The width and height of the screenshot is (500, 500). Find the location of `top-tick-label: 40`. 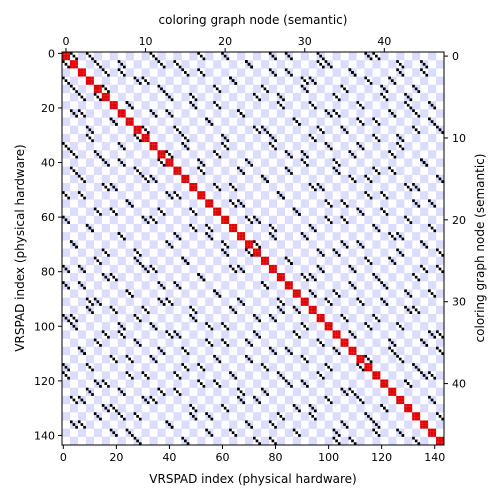

top-tick-label: 40 is located at coordinates (384, 41).